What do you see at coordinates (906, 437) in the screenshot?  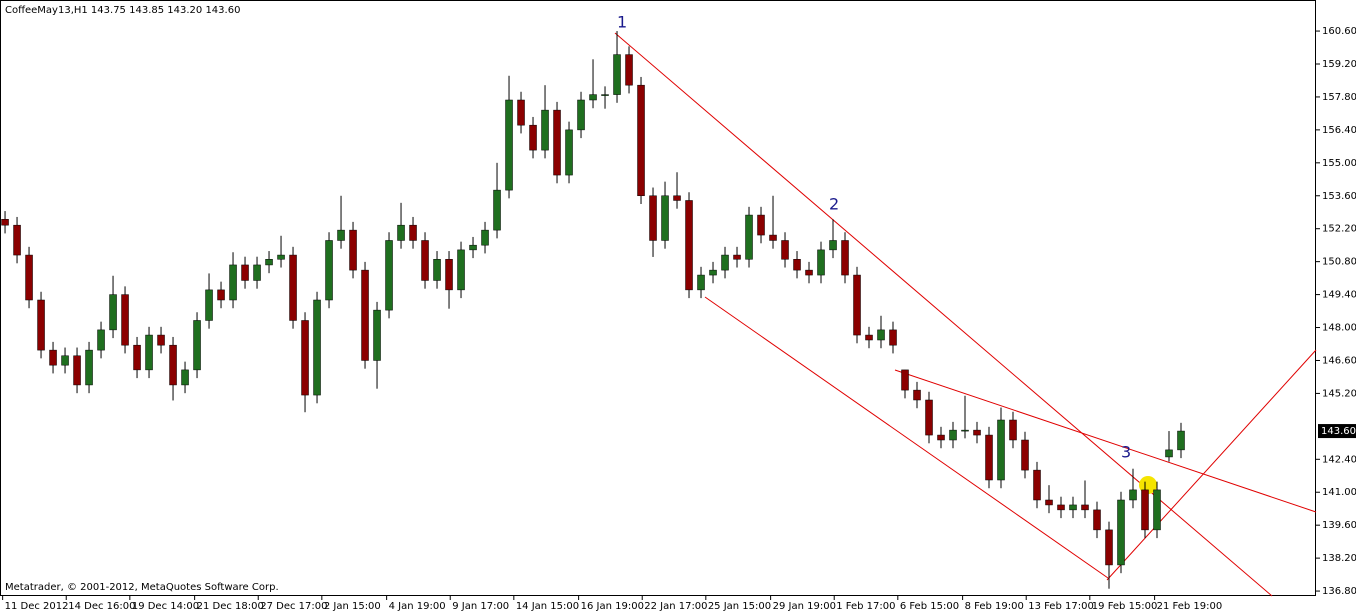 I see `trend-line` at bounding box center [906, 437].